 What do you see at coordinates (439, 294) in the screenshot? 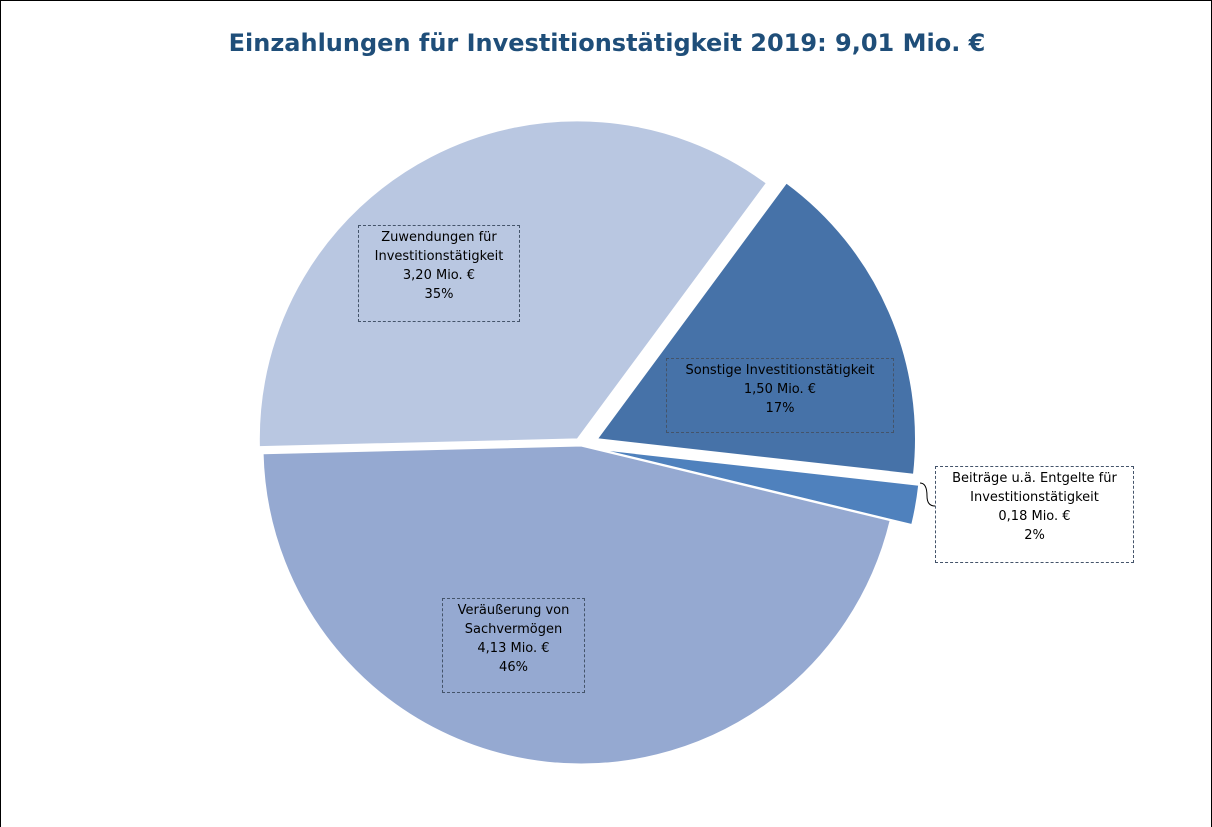
I see `label-percent: 35%` at bounding box center [439, 294].